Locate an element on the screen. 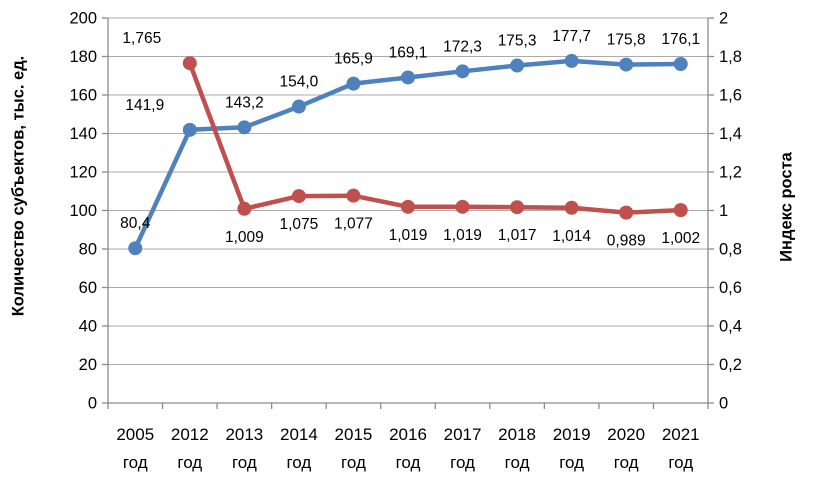 This screenshot has width=813, height=485. data-label: 1,765 is located at coordinates (141, 38).